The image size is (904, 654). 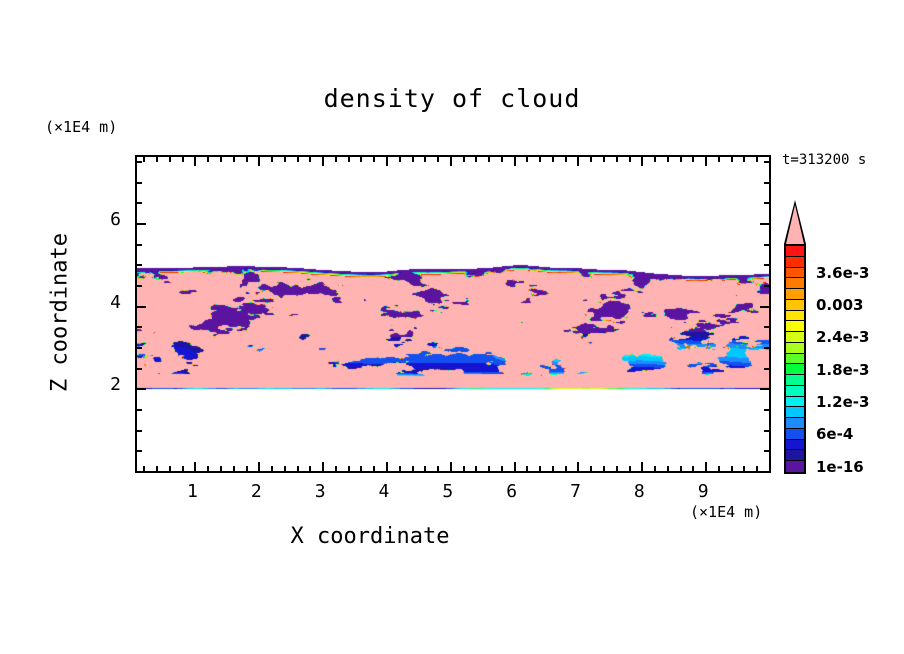 I want to click on z-axis-units-label: (×1E4 m), so click(x=81, y=127).